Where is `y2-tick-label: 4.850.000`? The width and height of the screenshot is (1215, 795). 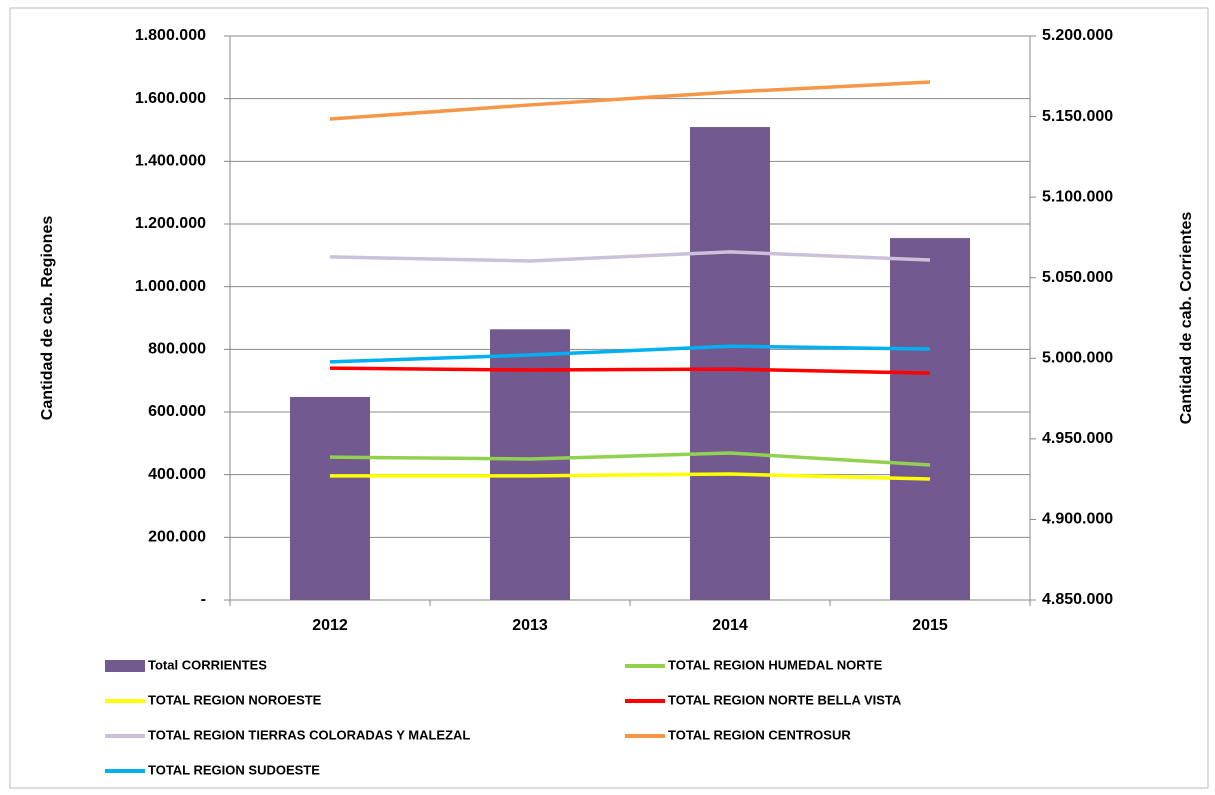 y2-tick-label: 4.850.000 is located at coordinates (1077, 599).